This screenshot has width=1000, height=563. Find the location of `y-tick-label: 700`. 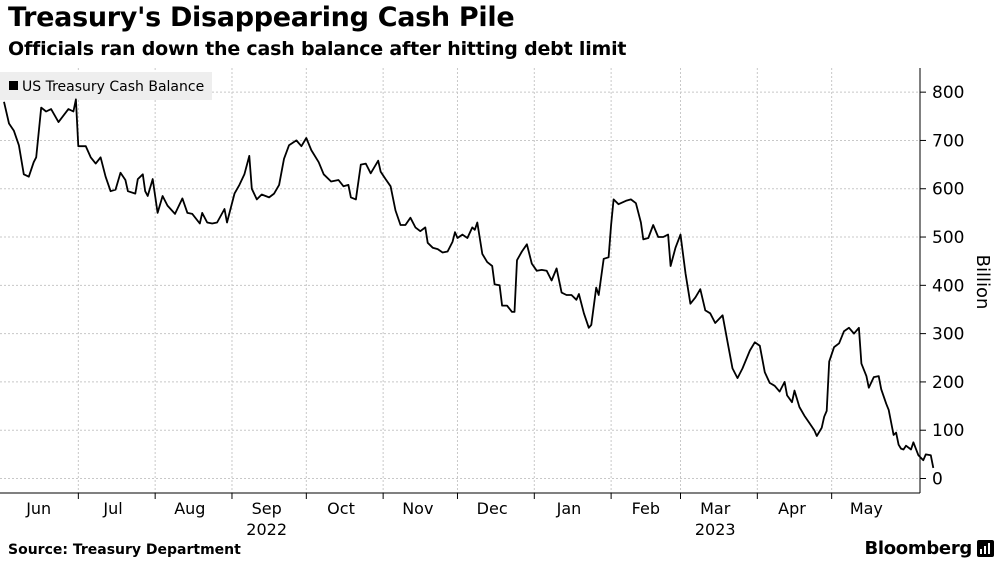

y-tick-label: 700 is located at coordinates (948, 141).